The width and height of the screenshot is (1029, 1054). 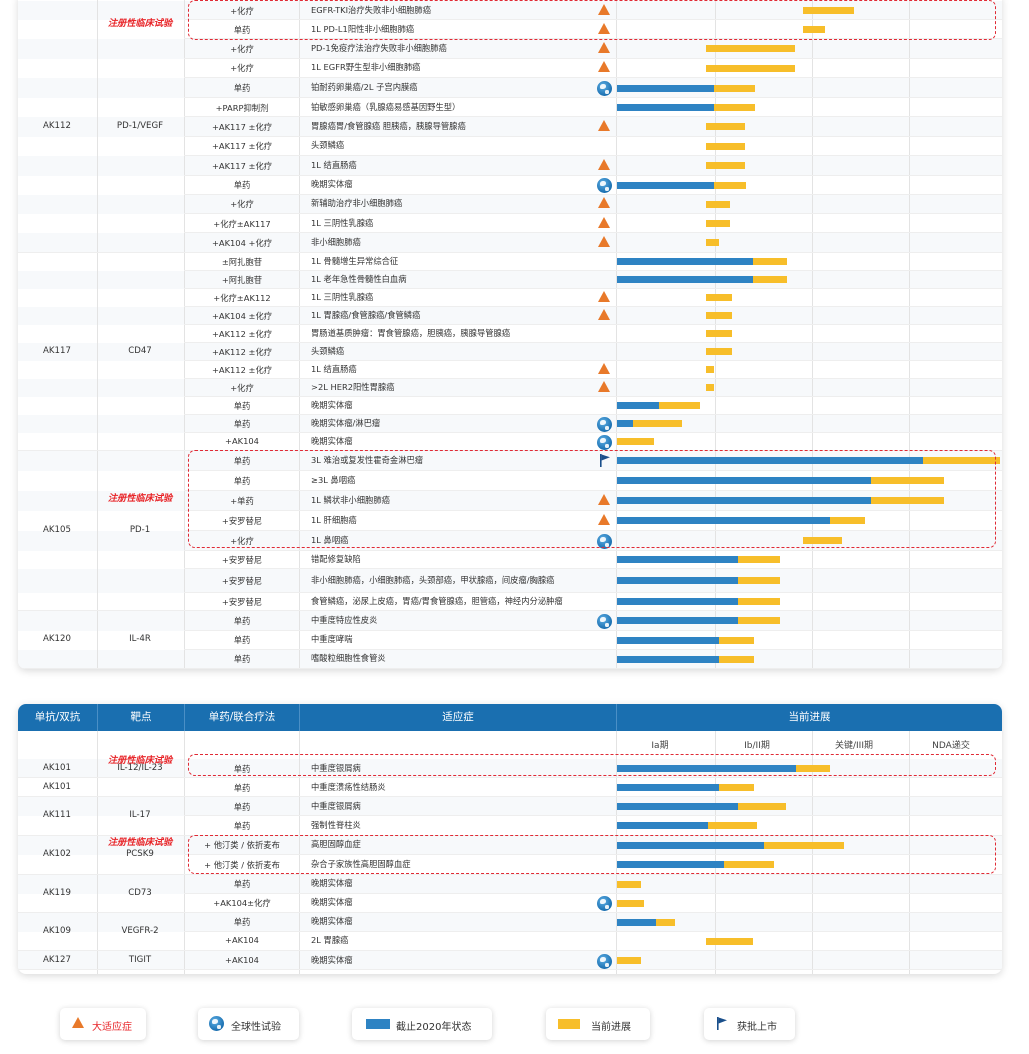 I want to click on combo-cell: +AK104 ±化疗, so click(x=242, y=315).